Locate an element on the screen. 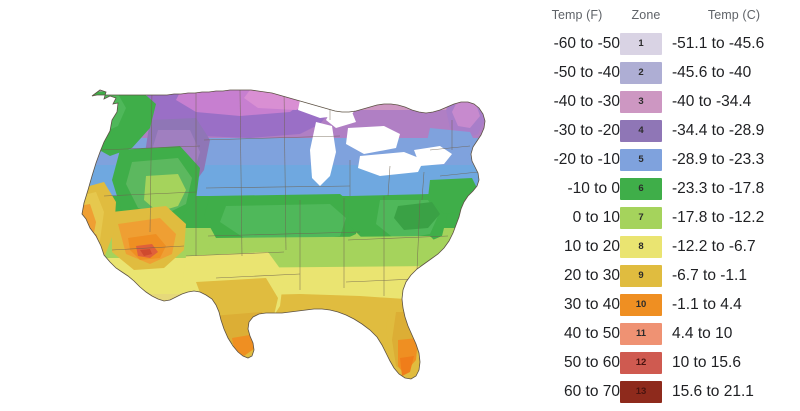 This screenshot has width=800, height=411. zone-color-swatch: 12 is located at coordinates (641, 362).